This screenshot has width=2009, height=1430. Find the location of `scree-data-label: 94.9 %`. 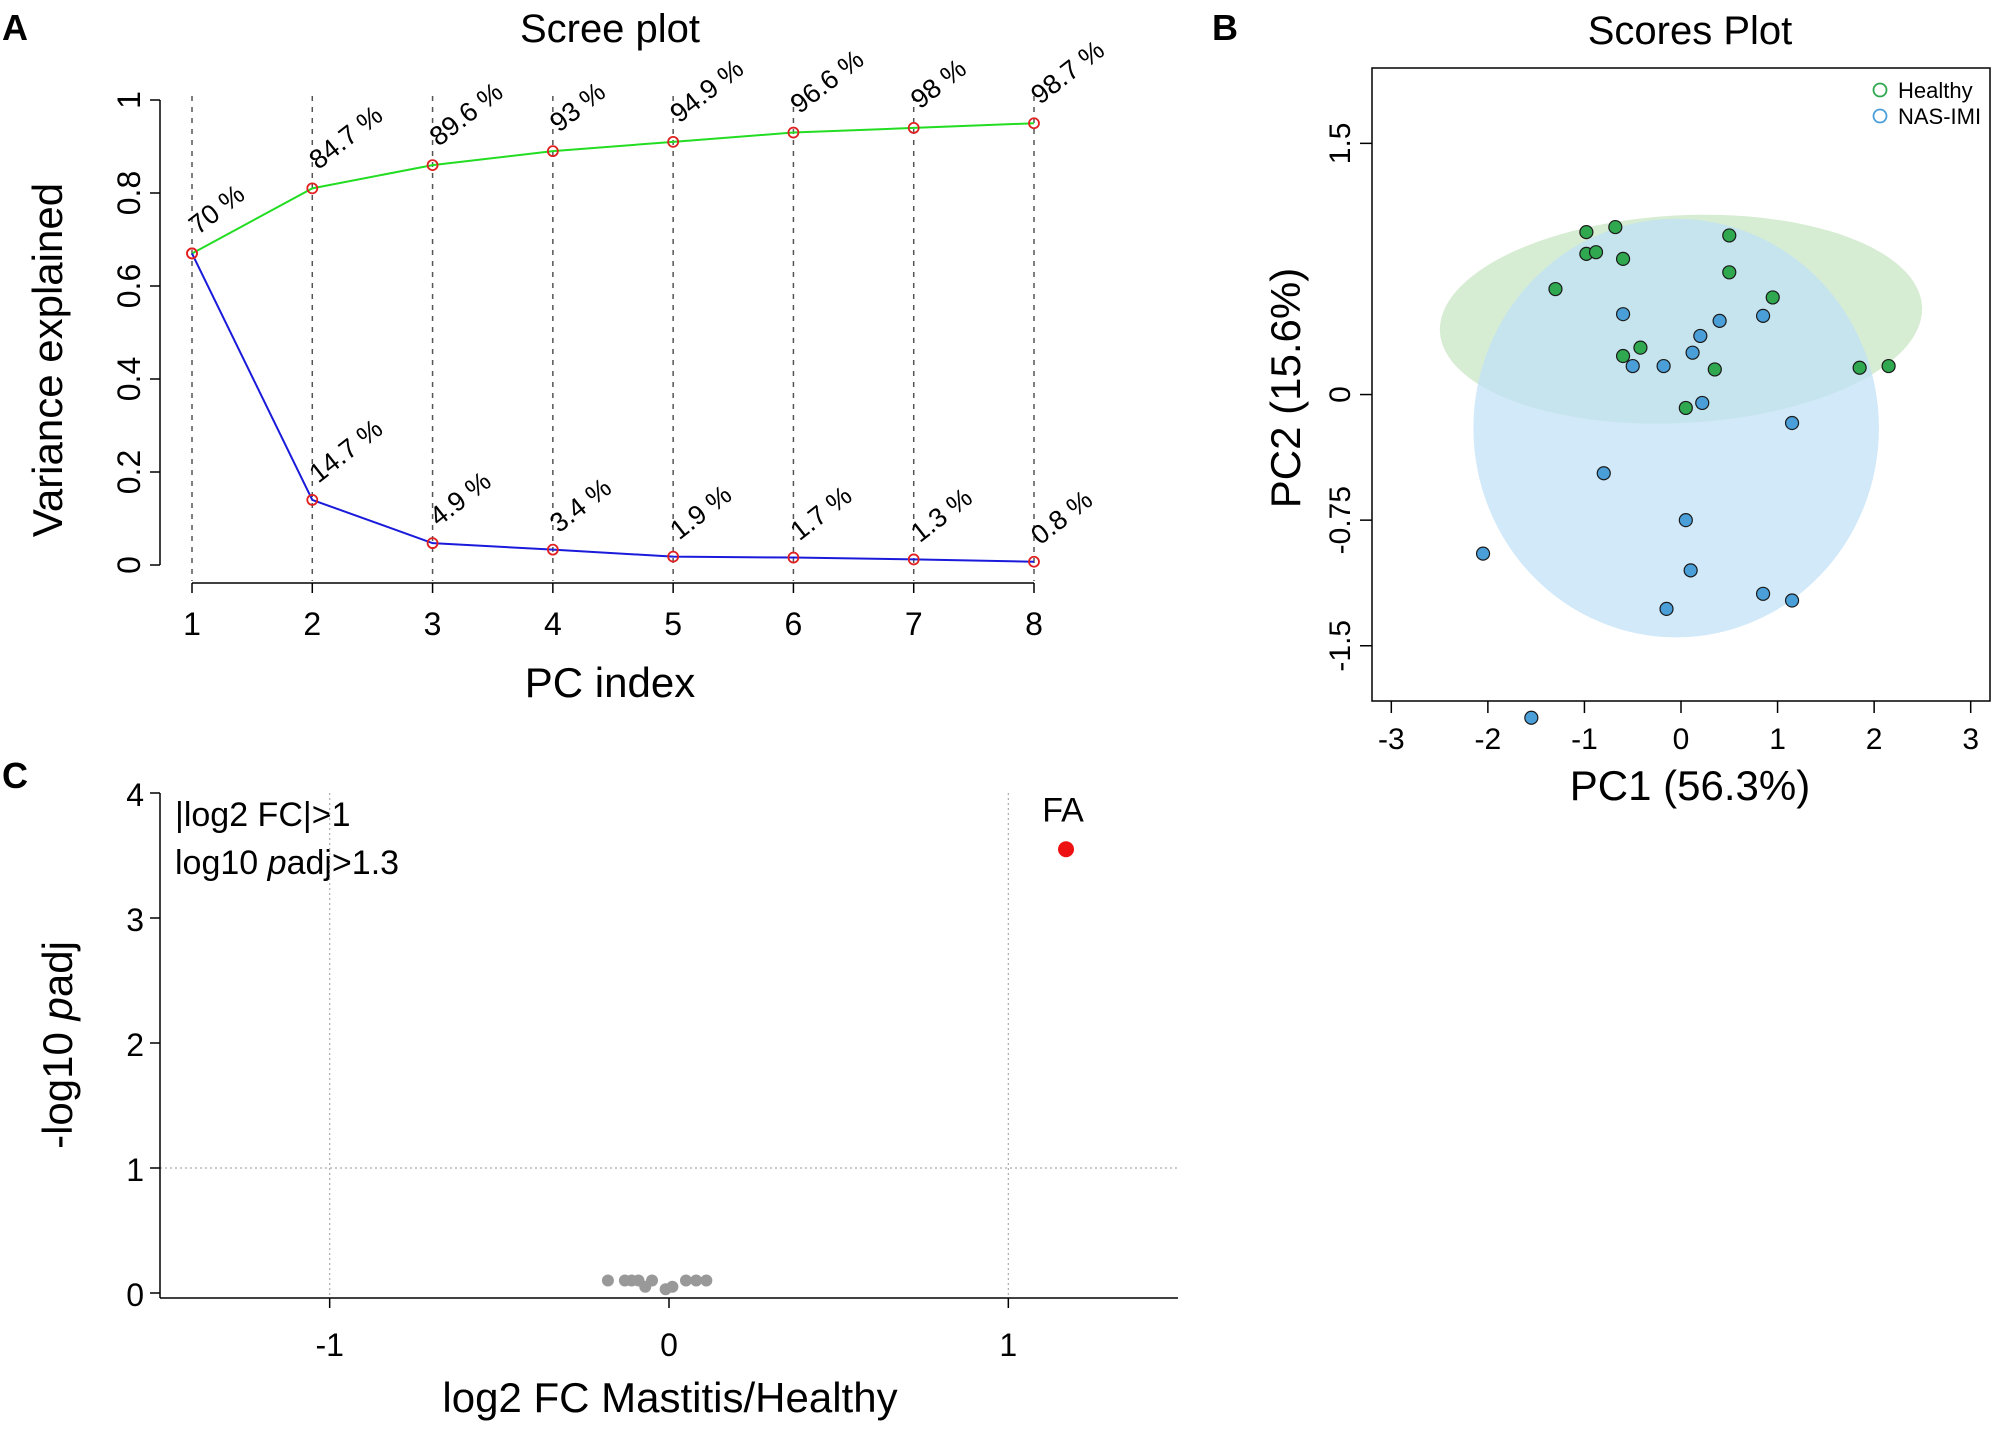

scree-data-label: 94.9 % is located at coordinates (706, 90).